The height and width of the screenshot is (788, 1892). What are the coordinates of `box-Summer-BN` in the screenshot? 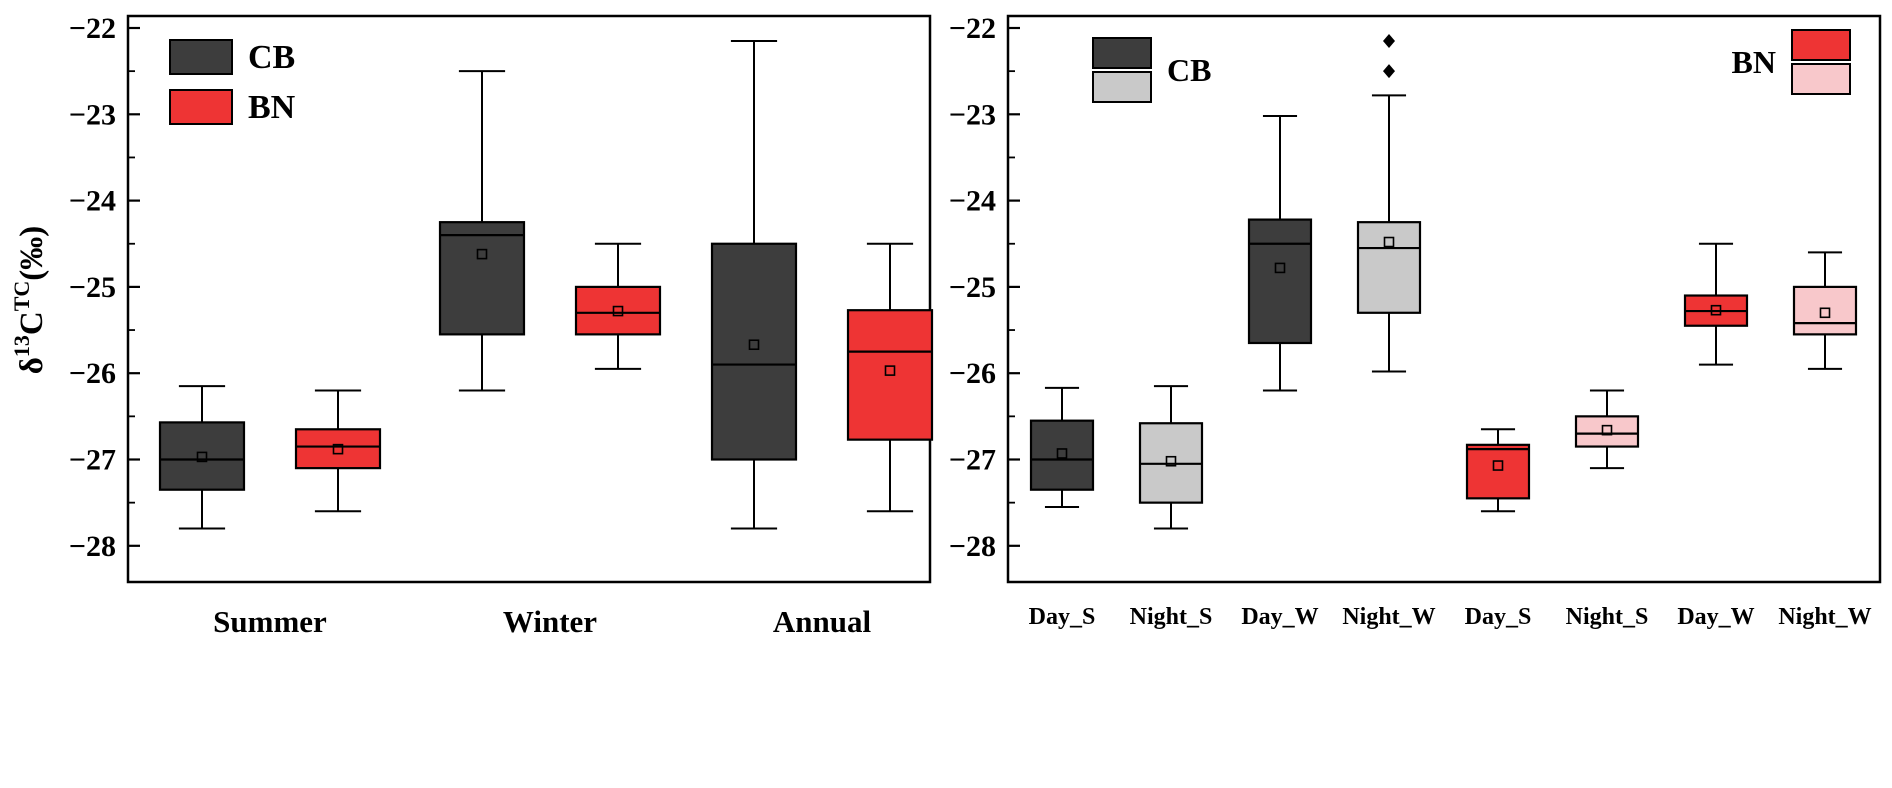 It's located at (338, 451).